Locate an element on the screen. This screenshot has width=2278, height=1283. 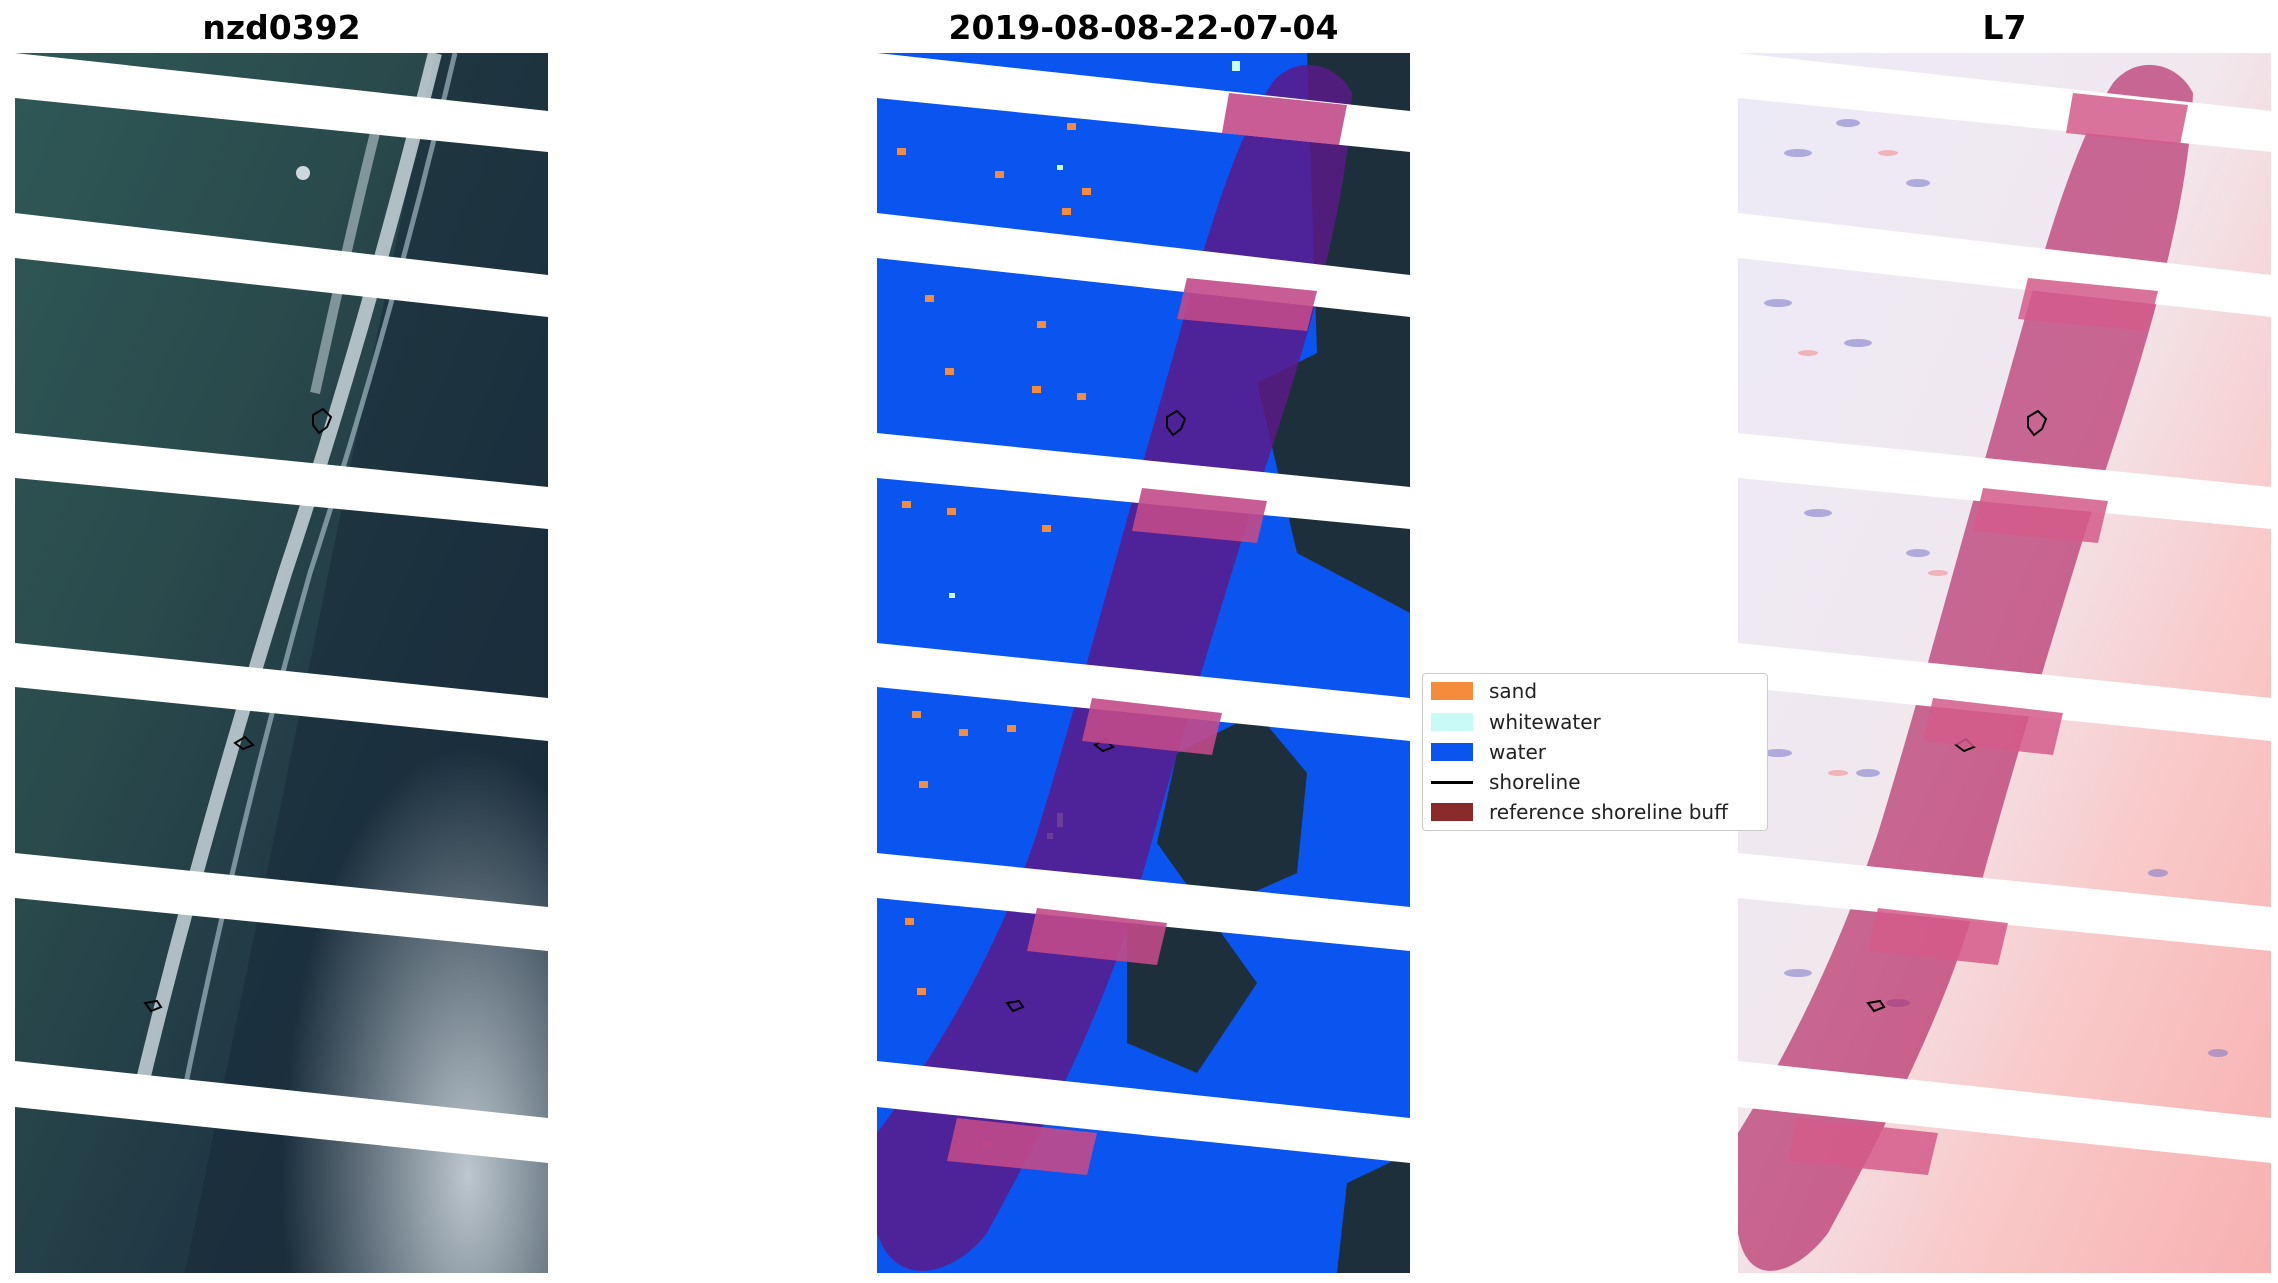
water-swatch is located at coordinates (1452, 752).